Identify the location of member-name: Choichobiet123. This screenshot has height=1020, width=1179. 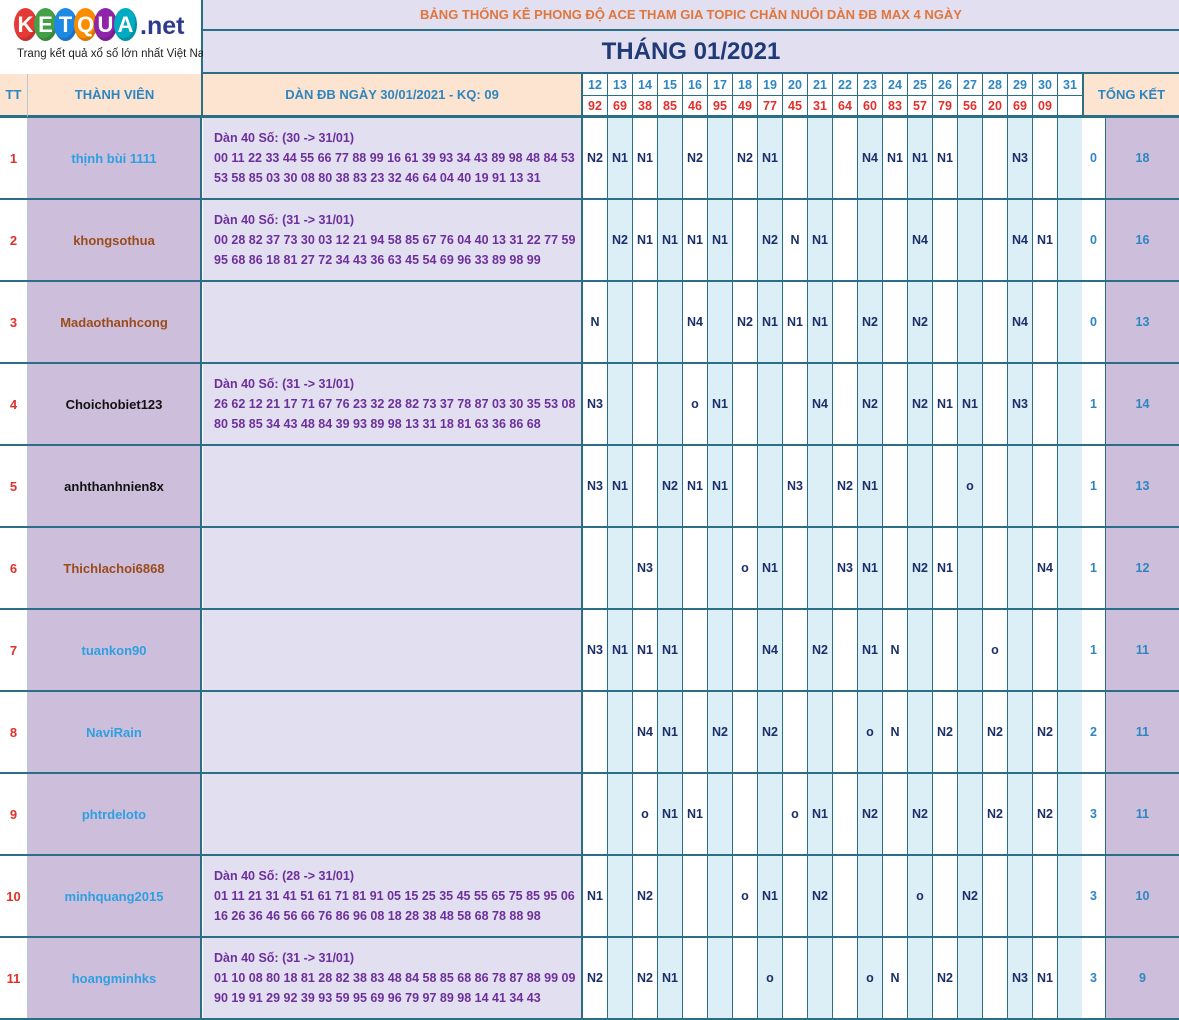
(115, 404).